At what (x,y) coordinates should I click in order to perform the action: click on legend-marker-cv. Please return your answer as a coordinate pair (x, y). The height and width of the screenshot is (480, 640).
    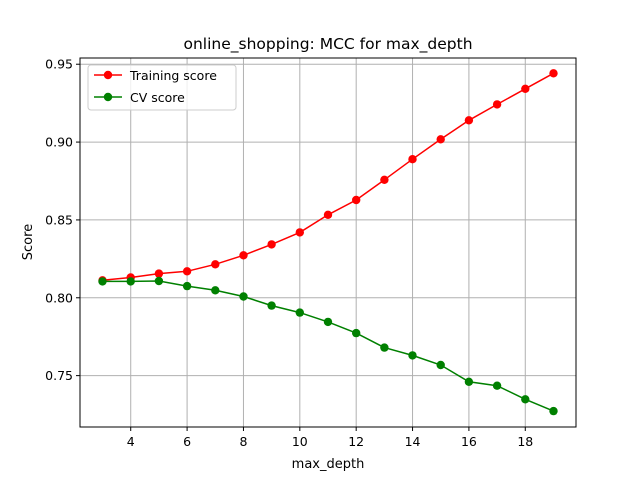
    Looking at the image, I should click on (108, 97).